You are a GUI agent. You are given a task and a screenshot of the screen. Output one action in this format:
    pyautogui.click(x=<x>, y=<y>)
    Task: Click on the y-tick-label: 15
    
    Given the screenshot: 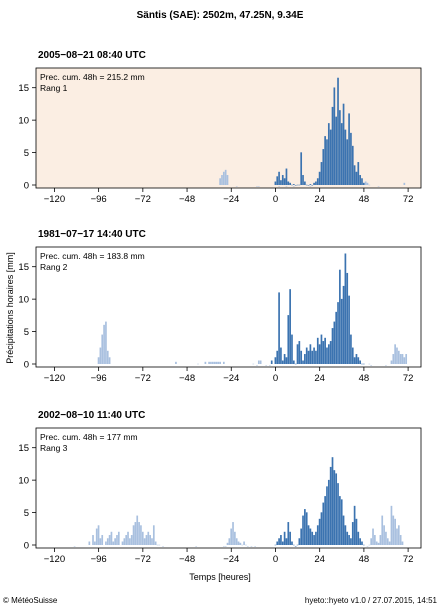 What is the action you would take?
    pyautogui.click(x=23, y=267)
    